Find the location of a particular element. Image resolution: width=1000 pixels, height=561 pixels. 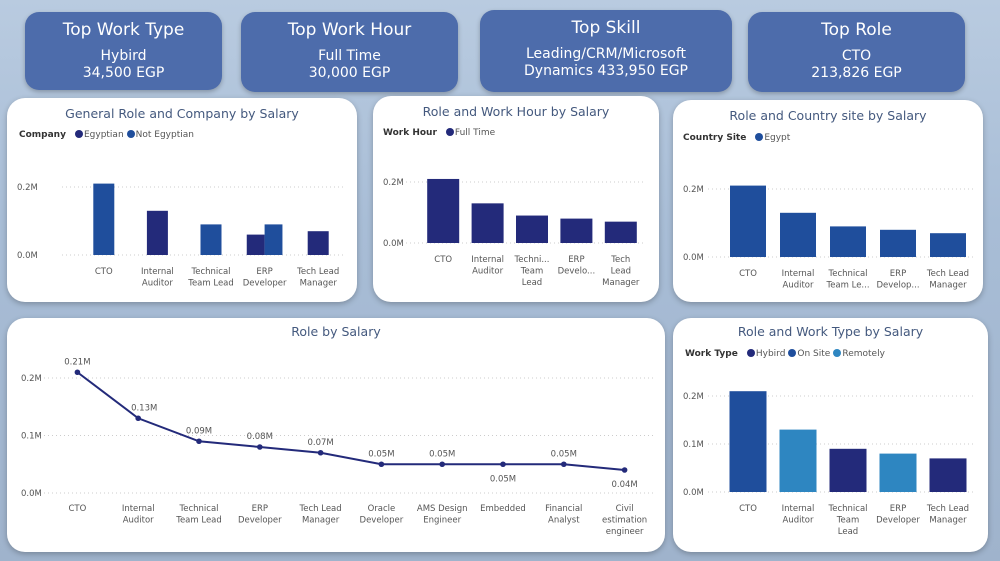

chart-title: Role and Country site by Salary is located at coordinates (828, 115).